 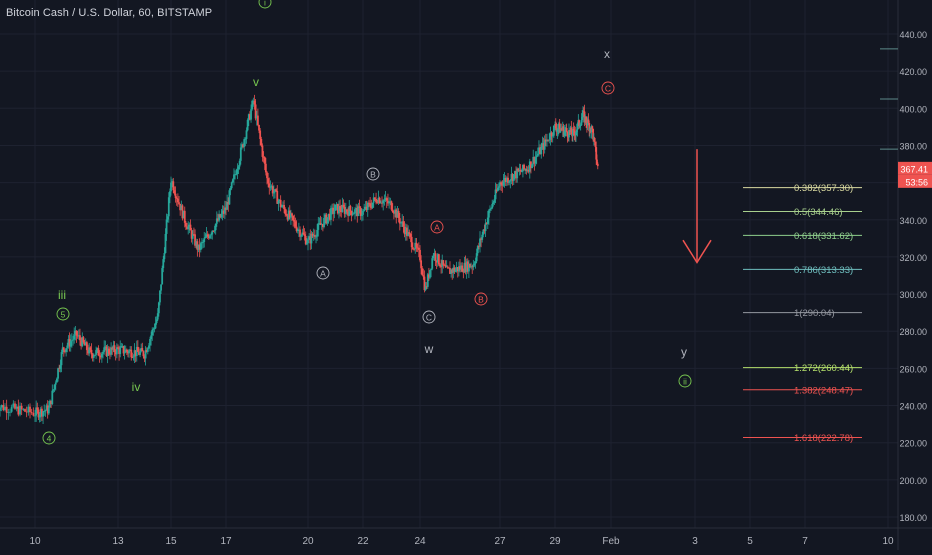 What do you see at coordinates (265, 3) in the screenshot?
I see `wave-label: i` at bounding box center [265, 3].